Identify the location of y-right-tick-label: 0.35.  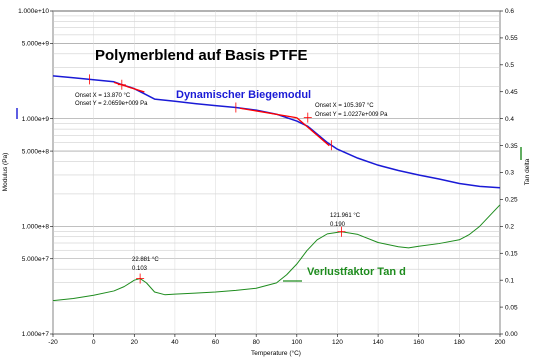
(511, 146).